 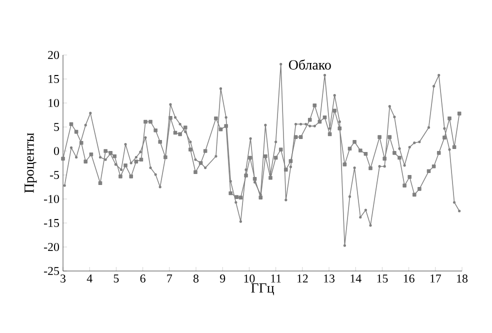 I want to click on x-tick-label: 6, so click(x=143, y=278).